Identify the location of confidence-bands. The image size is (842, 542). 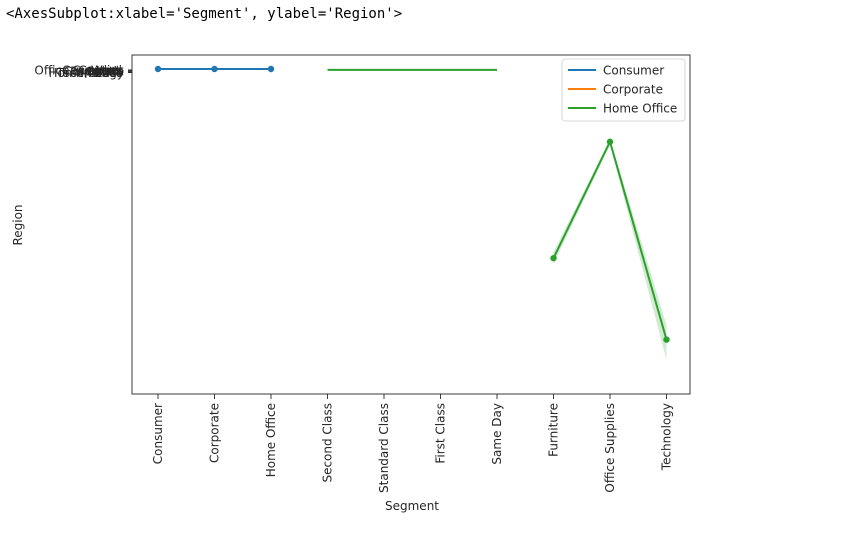
(610, 249).